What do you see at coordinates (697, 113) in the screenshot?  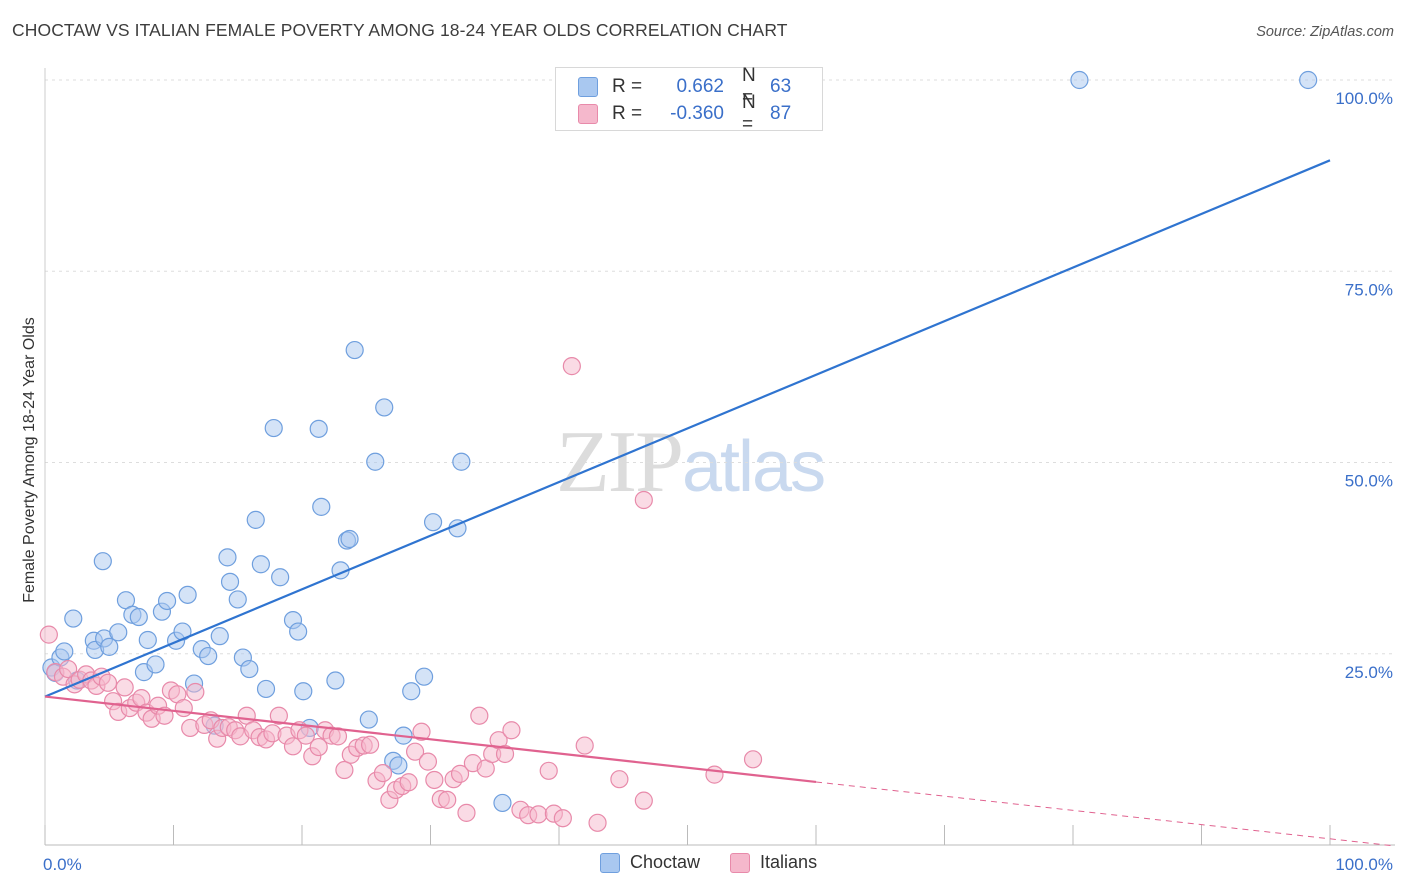 I see `legend-r-value: -0.360` at bounding box center [697, 113].